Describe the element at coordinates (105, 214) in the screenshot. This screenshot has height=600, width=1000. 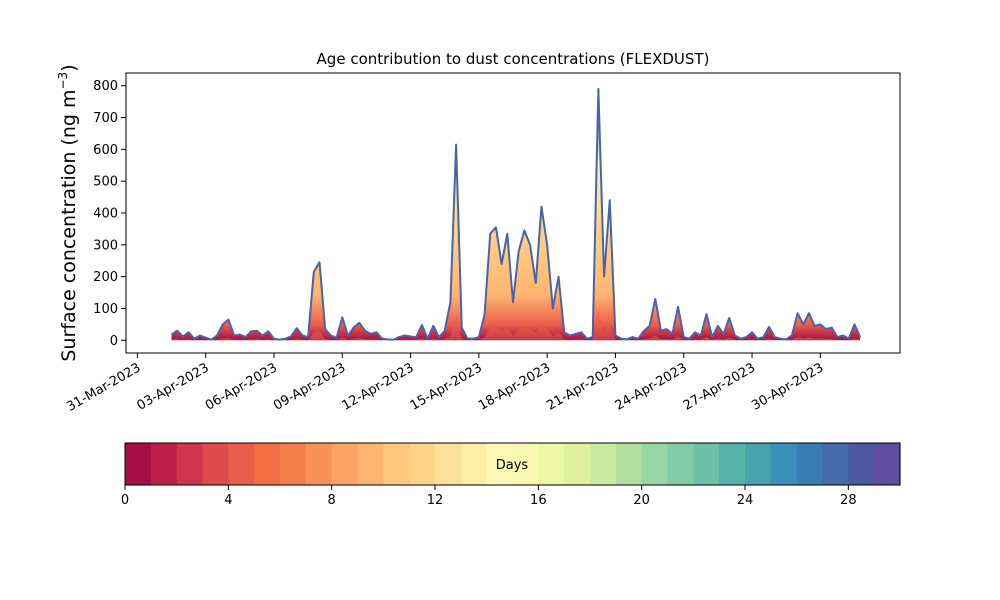
I see `y-tick-label: 400` at that location.